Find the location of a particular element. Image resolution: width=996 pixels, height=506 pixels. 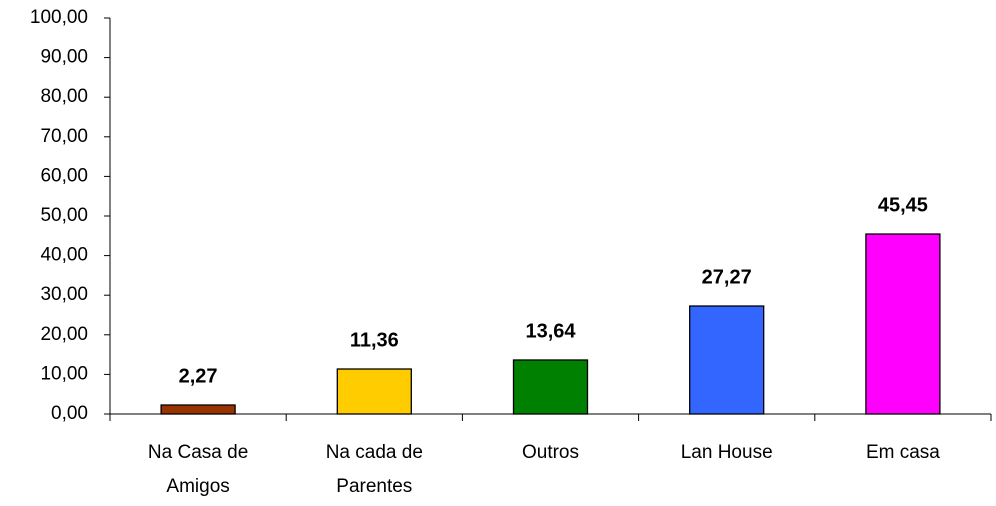

y-tick-label: 20,00 is located at coordinates (64, 334).